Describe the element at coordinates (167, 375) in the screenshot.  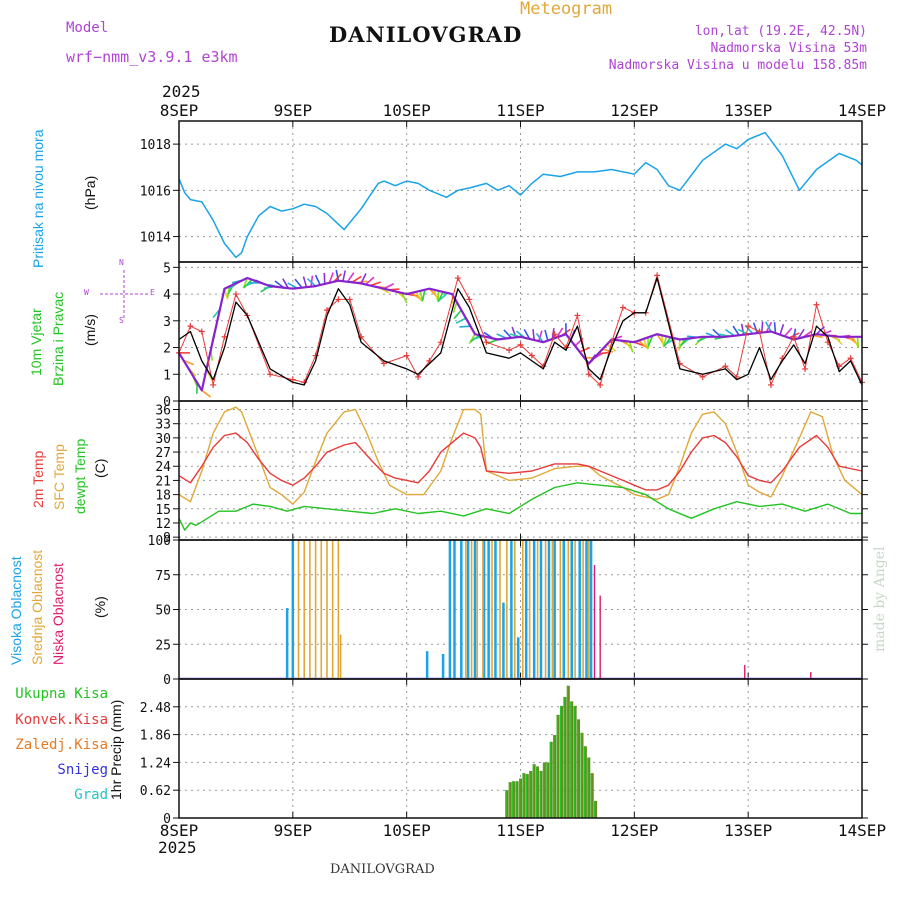
I see `y-tick-label: 1` at that location.